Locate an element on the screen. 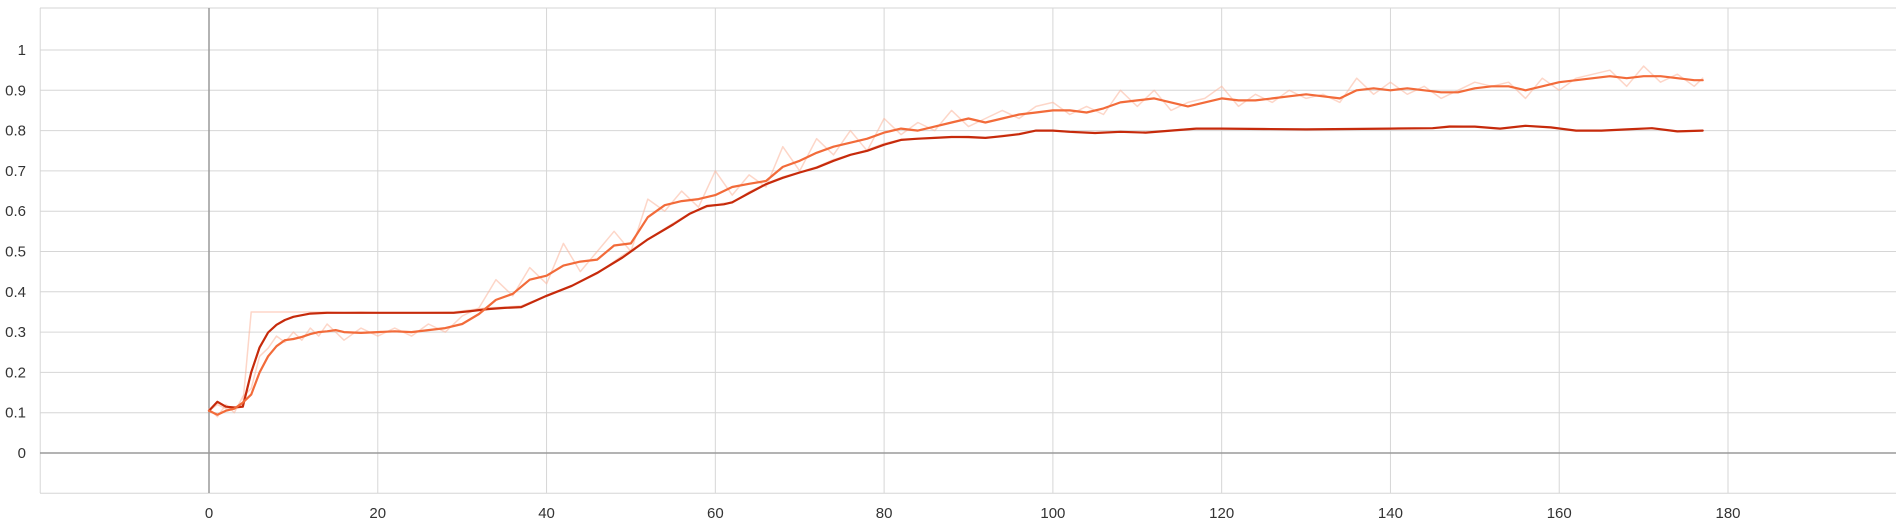  x-tick-label: 160 is located at coordinates (1559, 513).